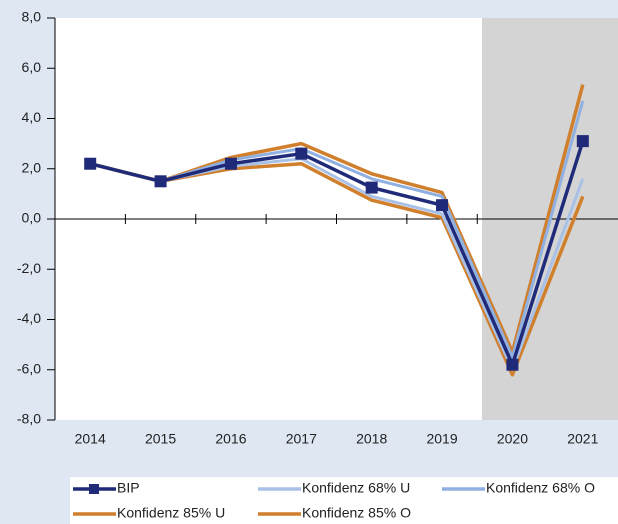  Describe the element at coordinates (582, 439) in the screenshot. I see `x-tick-label: 2021` at that location.